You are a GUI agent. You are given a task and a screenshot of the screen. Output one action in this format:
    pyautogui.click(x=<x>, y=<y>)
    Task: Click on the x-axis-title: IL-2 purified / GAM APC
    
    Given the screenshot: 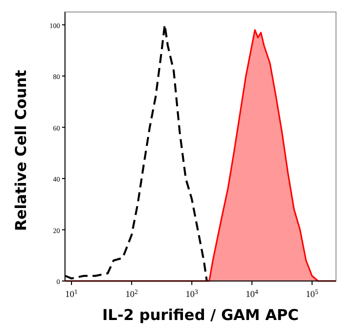 What is the action you would take?
    pyautogui.click(x=200, y=315)
    